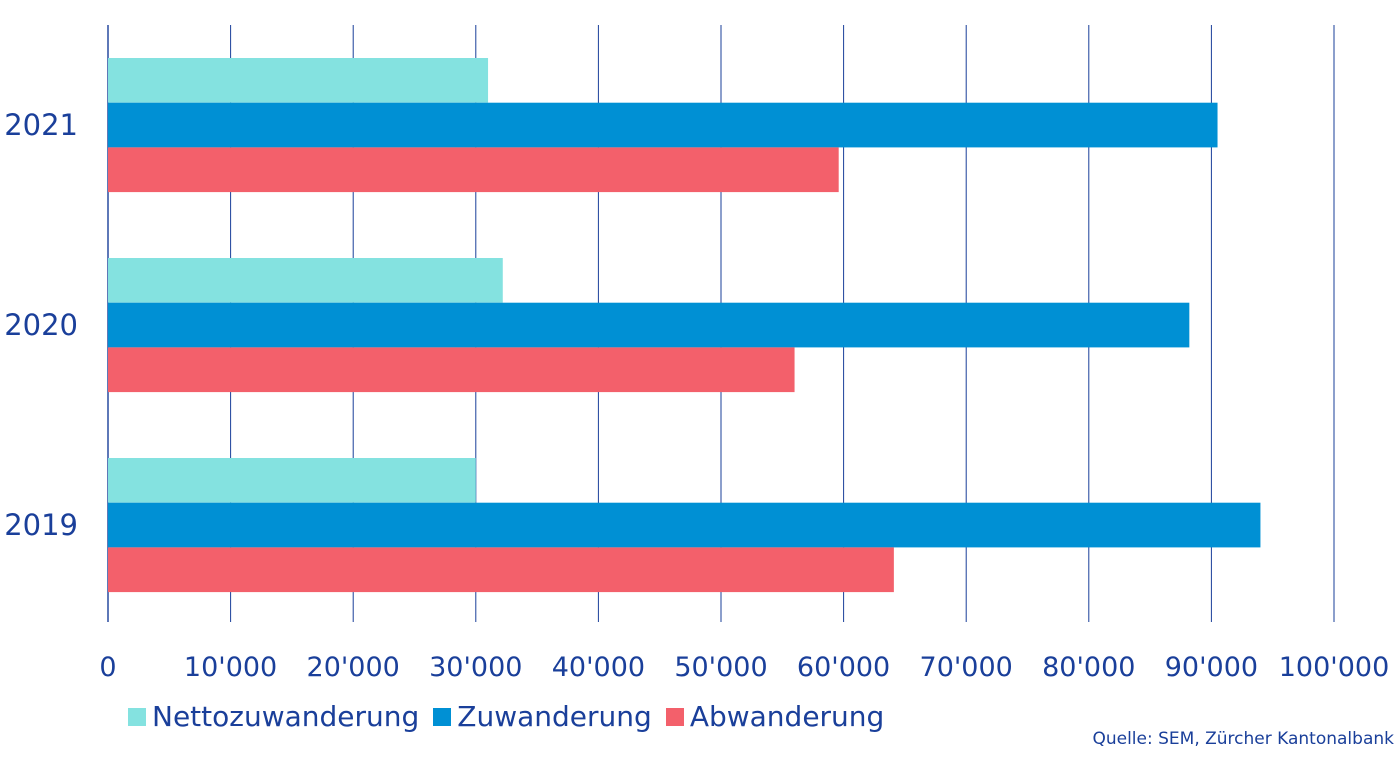 This screenshot has height=773, width=1400. Describe the element at coordinates (501, 570) in the screenshot. I see `bar-abwanderung-2019` at that location.